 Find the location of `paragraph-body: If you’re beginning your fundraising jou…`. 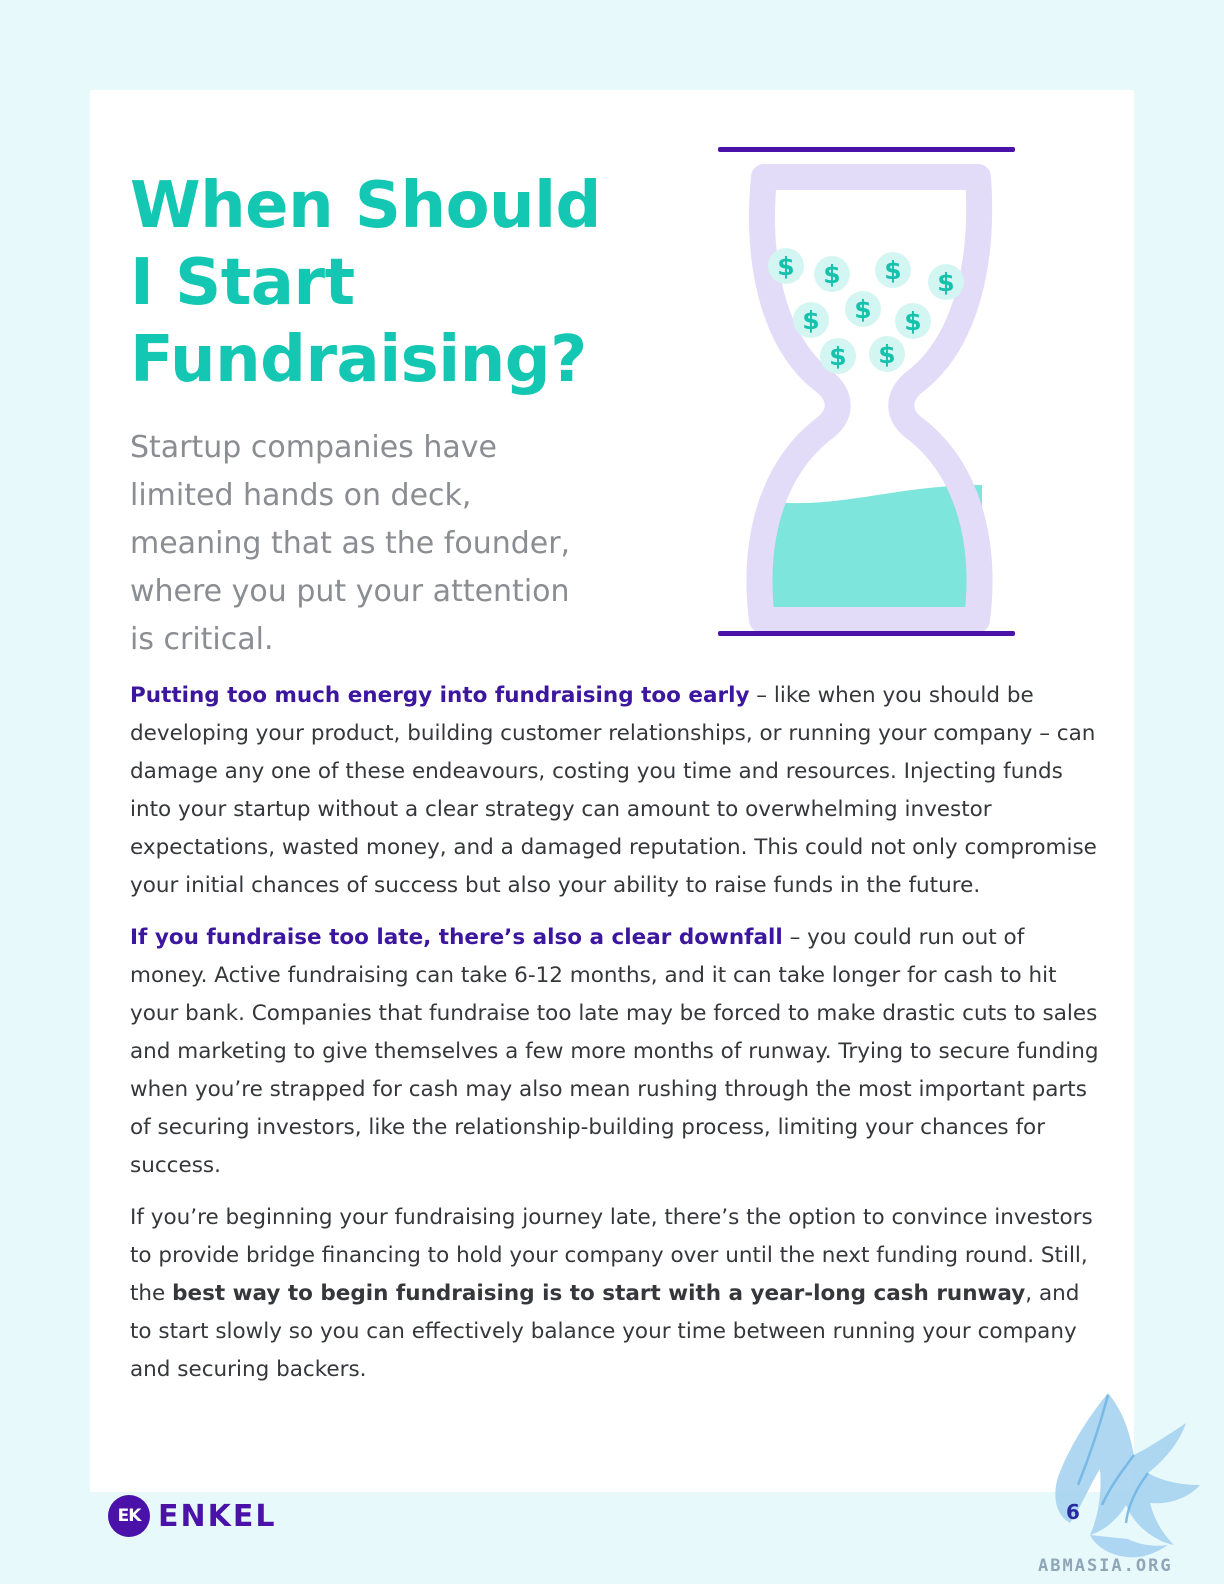

paragraph-body: If you’re beginning your fundraising jou… is located at coordinates (611, 1255).